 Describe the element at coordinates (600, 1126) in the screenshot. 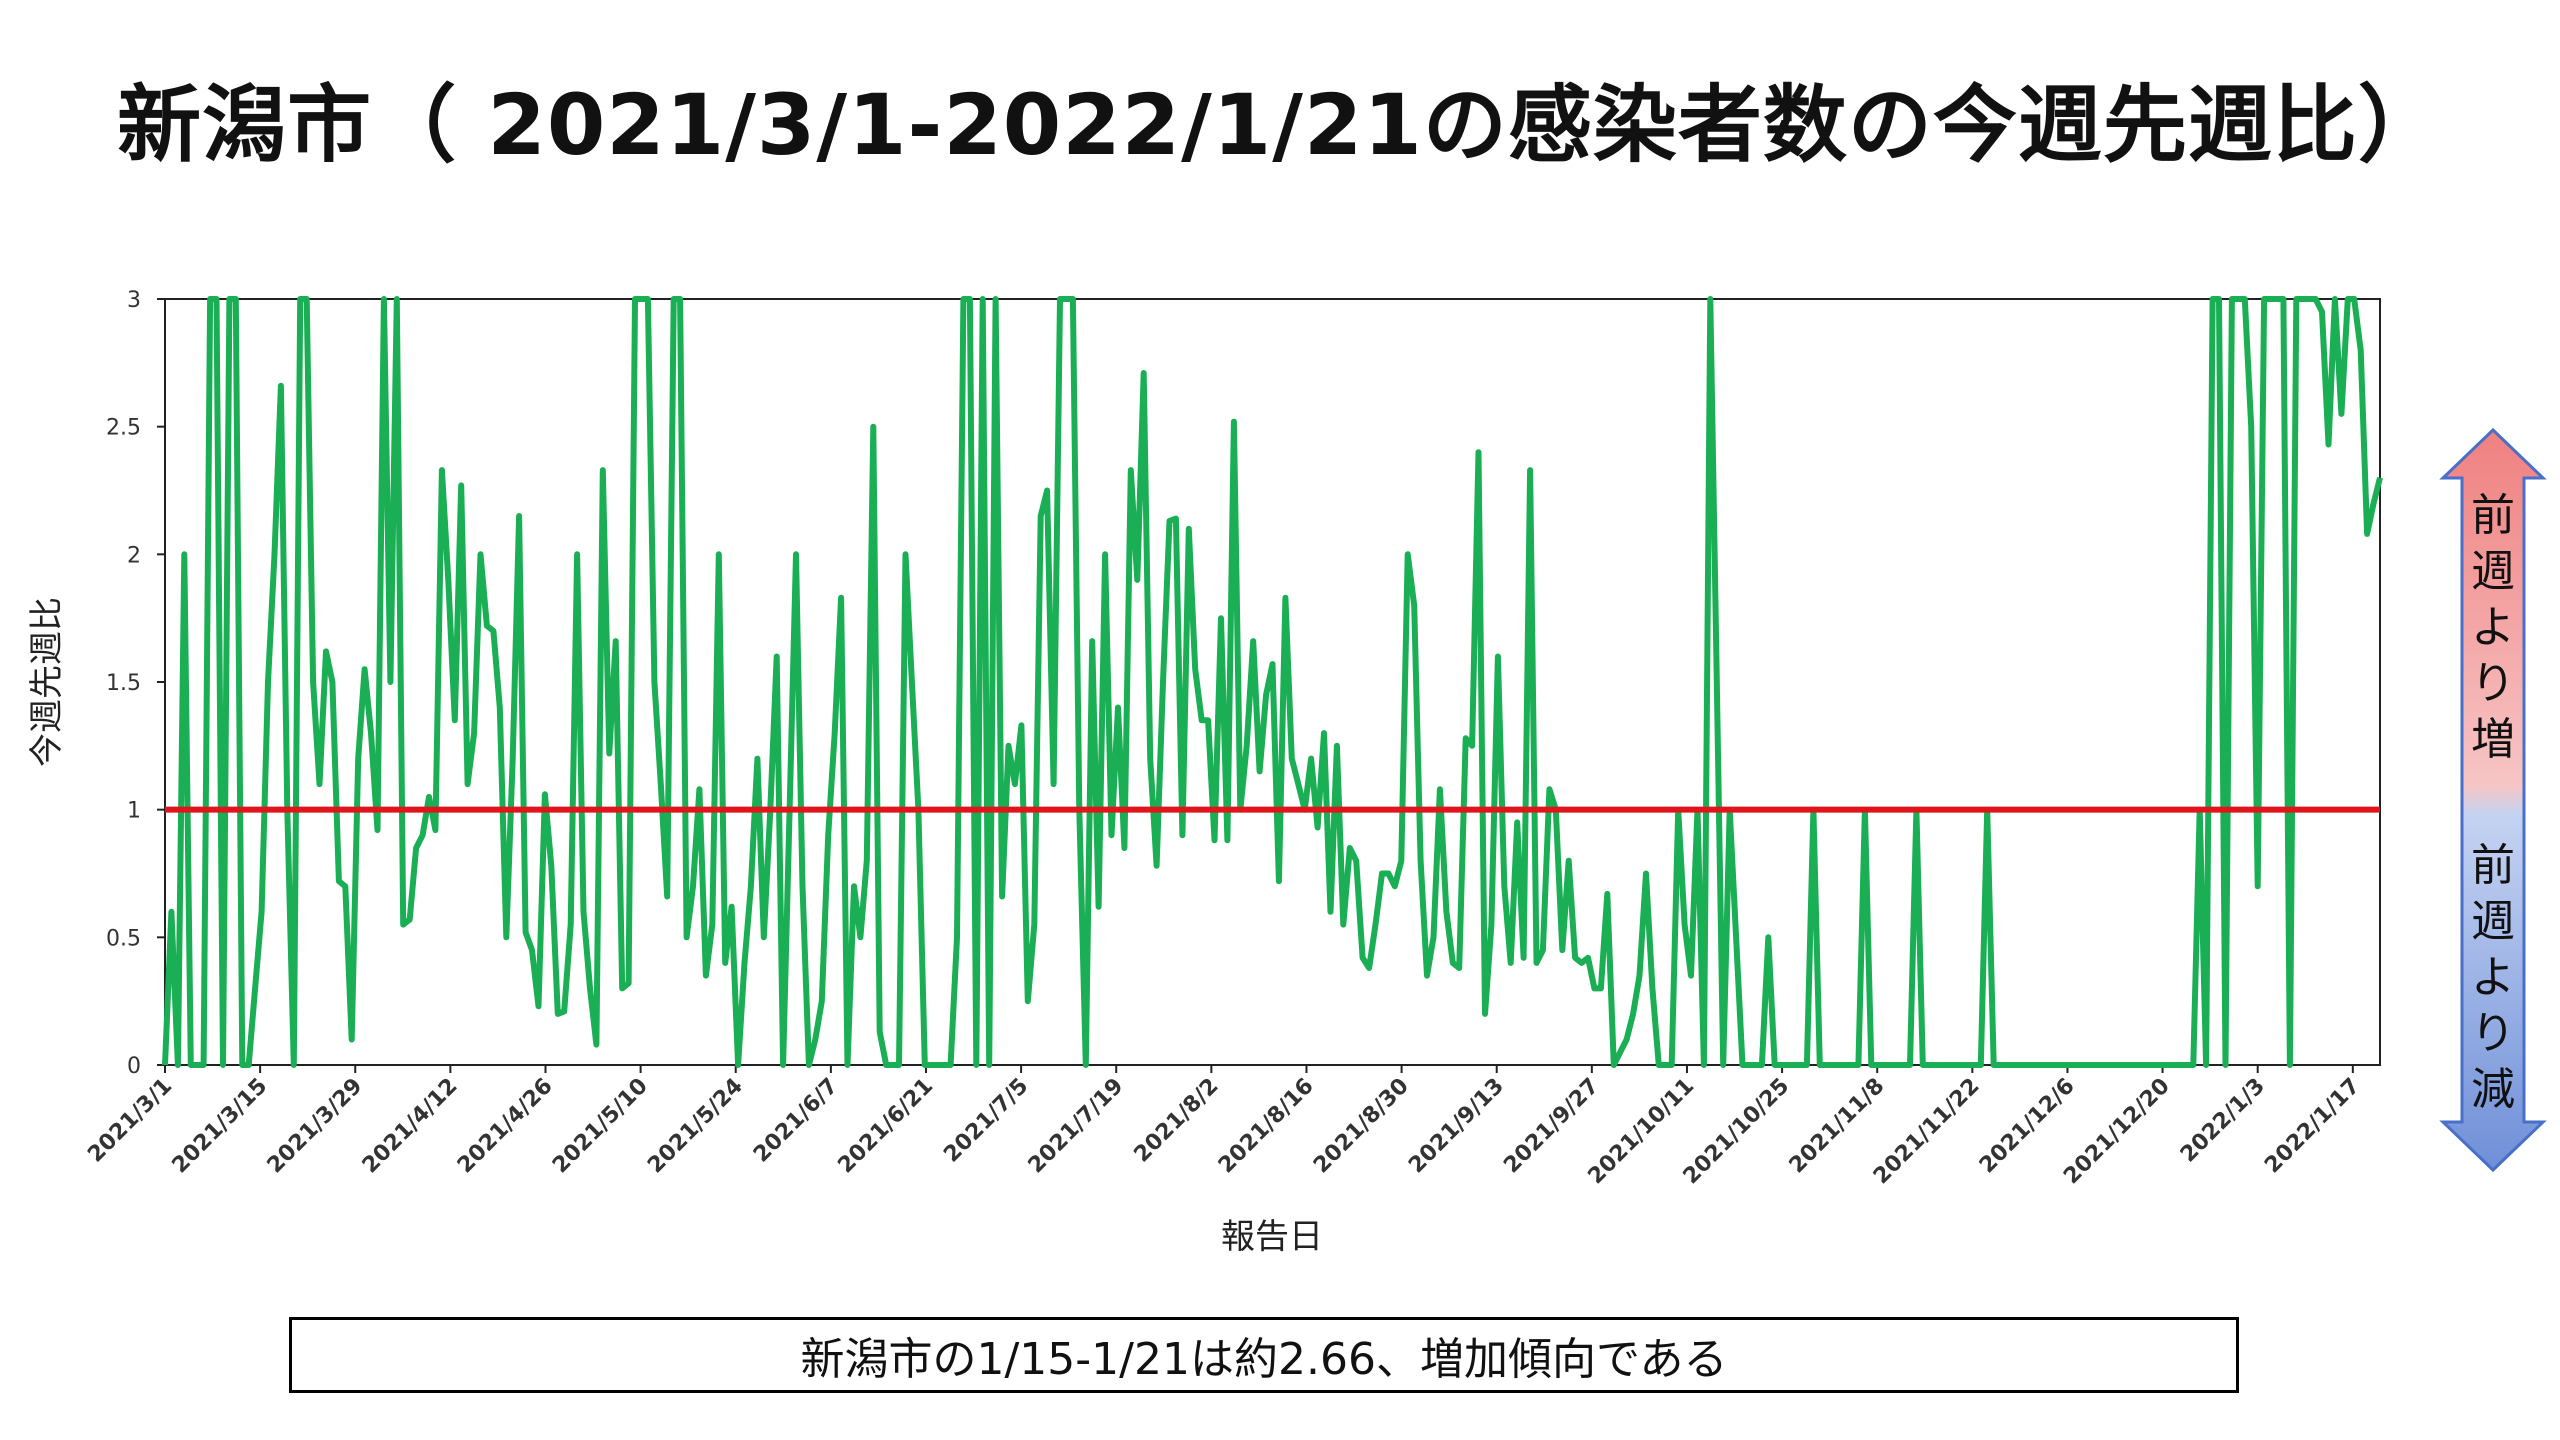

I see `x-tick-label: 2021/5/10` at that location.